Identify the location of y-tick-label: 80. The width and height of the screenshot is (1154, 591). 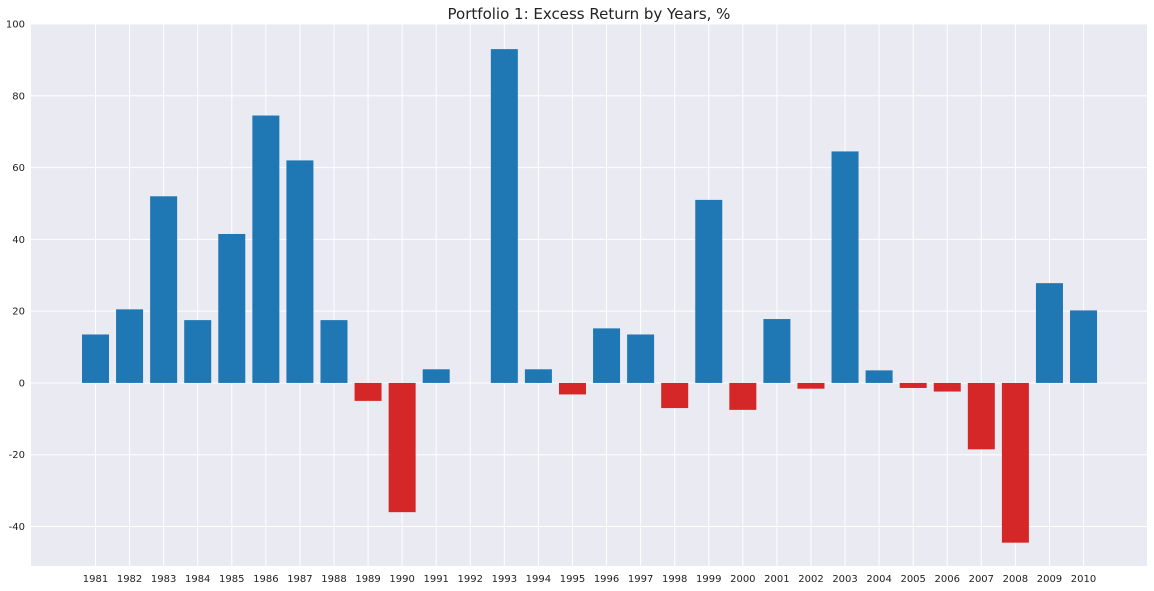
(18, 96).